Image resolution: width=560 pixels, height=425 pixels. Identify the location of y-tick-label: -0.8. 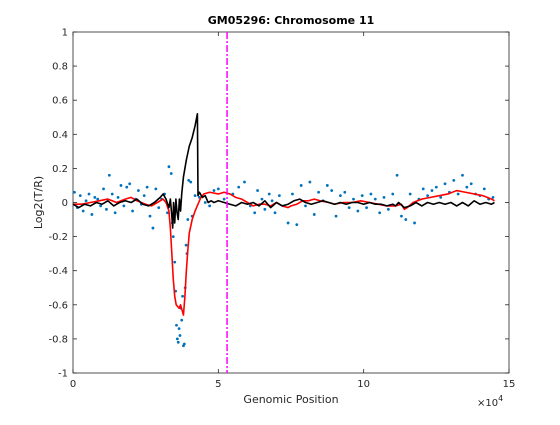
(58, 339).